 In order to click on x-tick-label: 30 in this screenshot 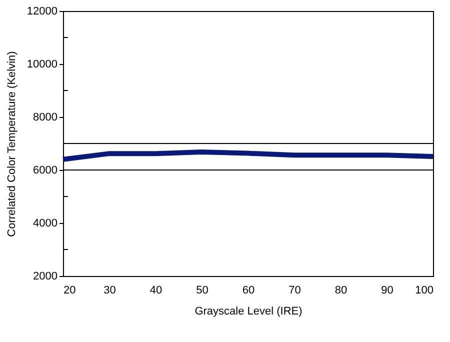, I will do `click(110, 290)`.